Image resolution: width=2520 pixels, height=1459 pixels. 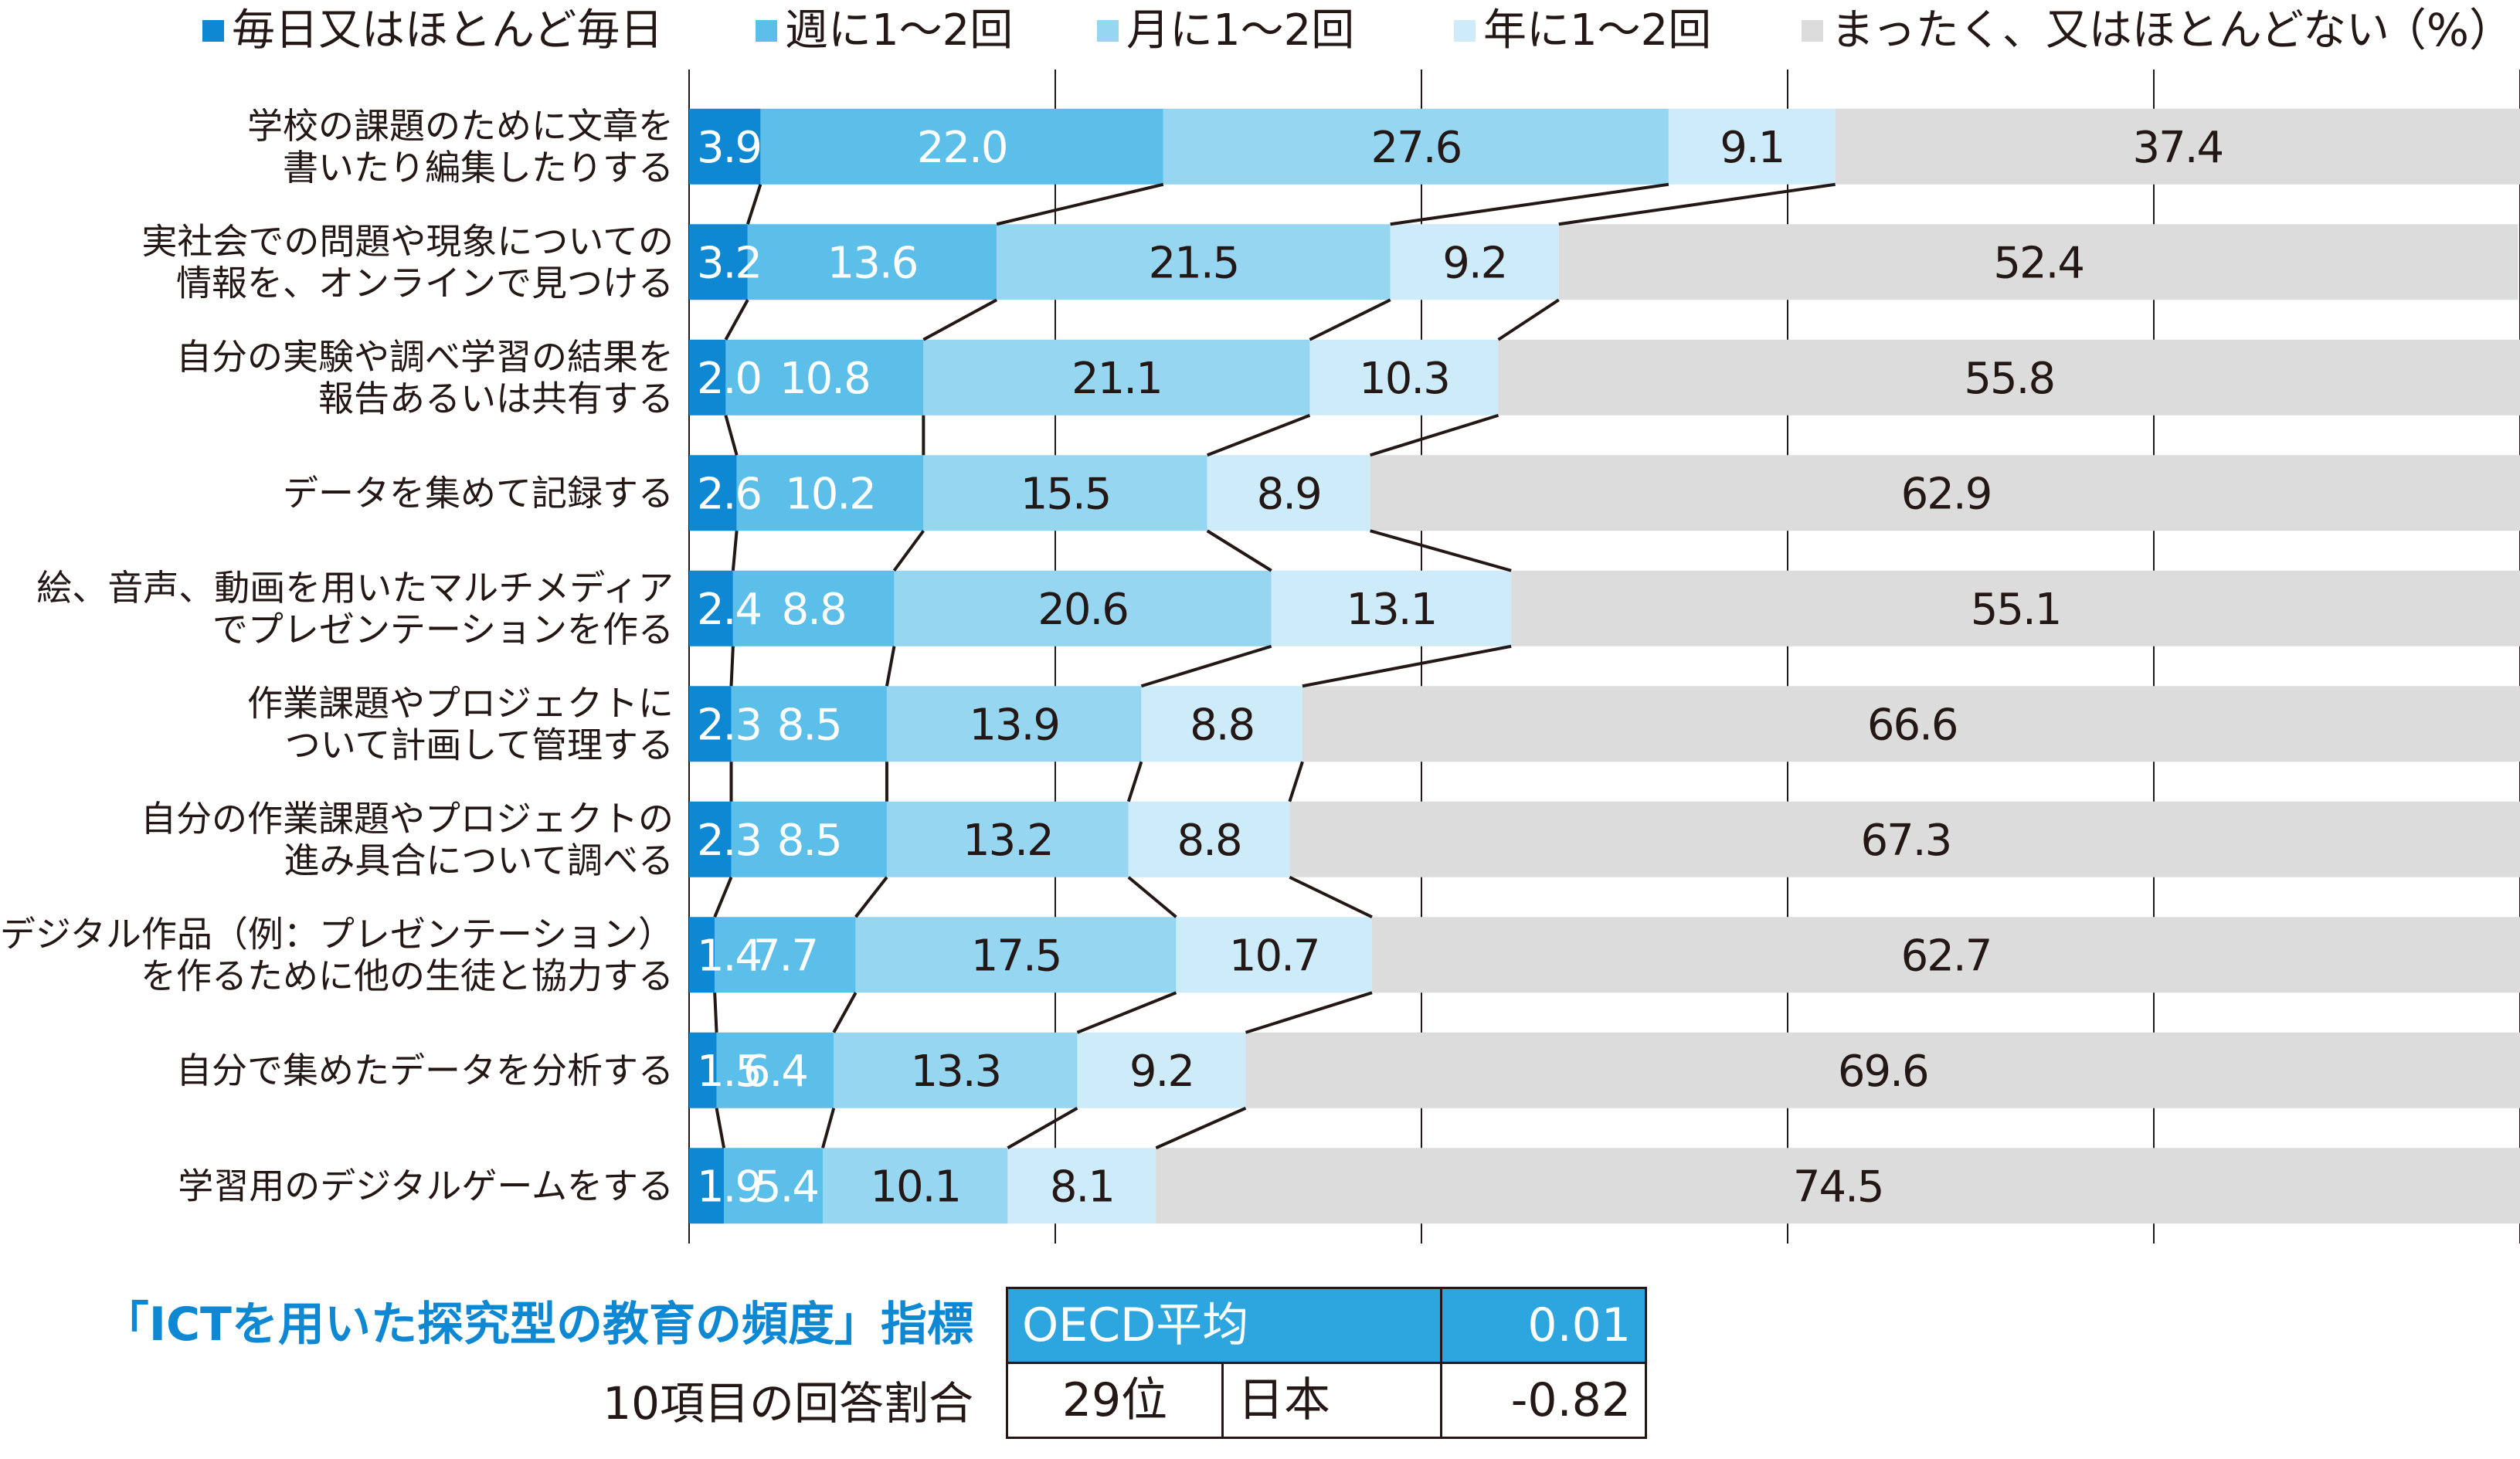 I want to click on value-label: 2.4, so click(x=729, y=610).